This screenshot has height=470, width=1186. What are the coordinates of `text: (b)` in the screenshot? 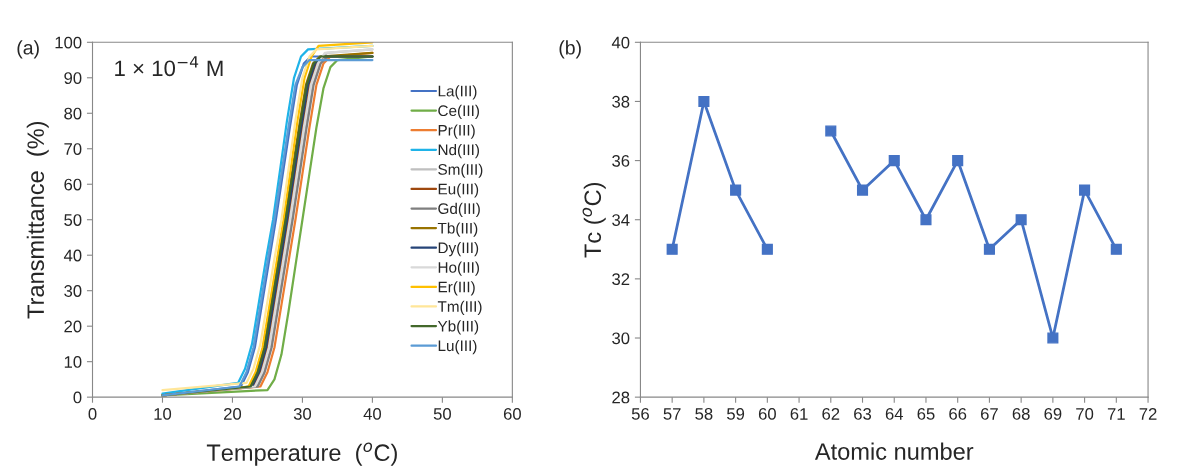 It's located at (570, 49).